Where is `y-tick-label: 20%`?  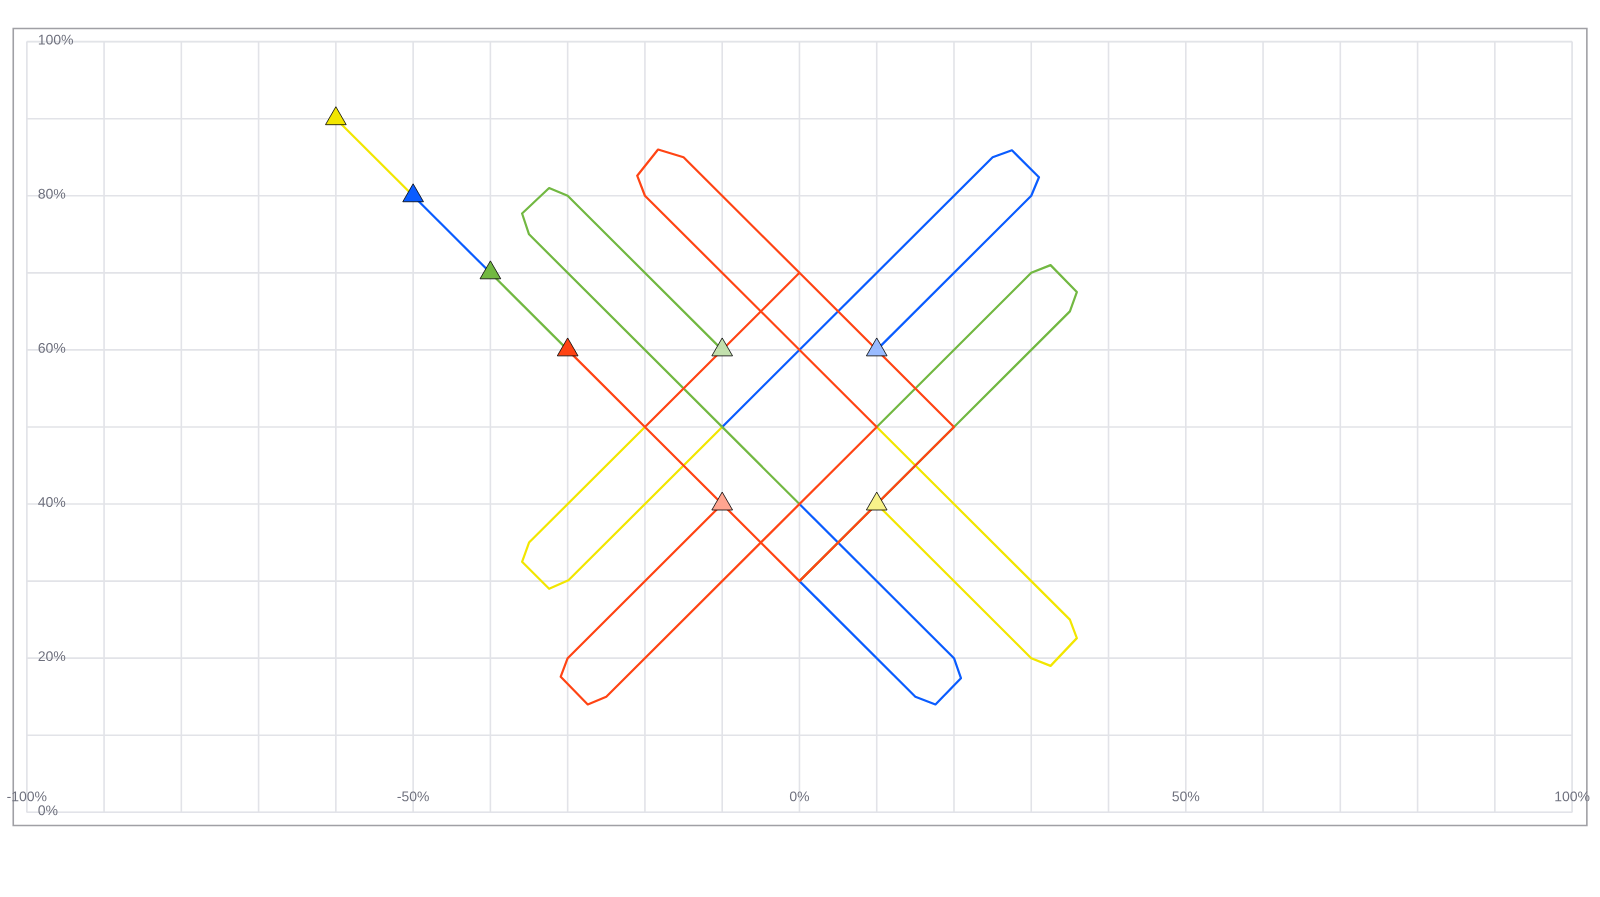
y-tick-label: 20% is located at coordinates (52, 656).